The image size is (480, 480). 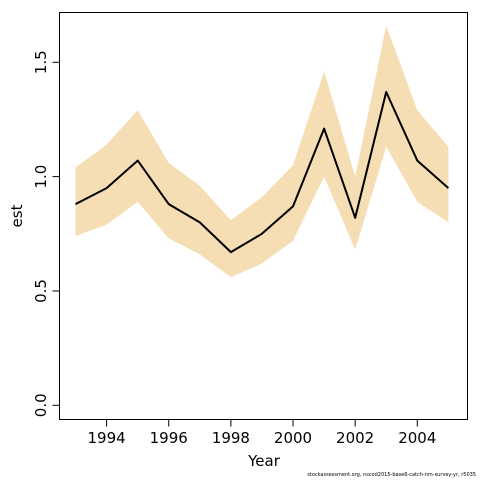 I want to click on y-axis: 0.0 0.5 1.0 1.5, so click(x=46, y=233).